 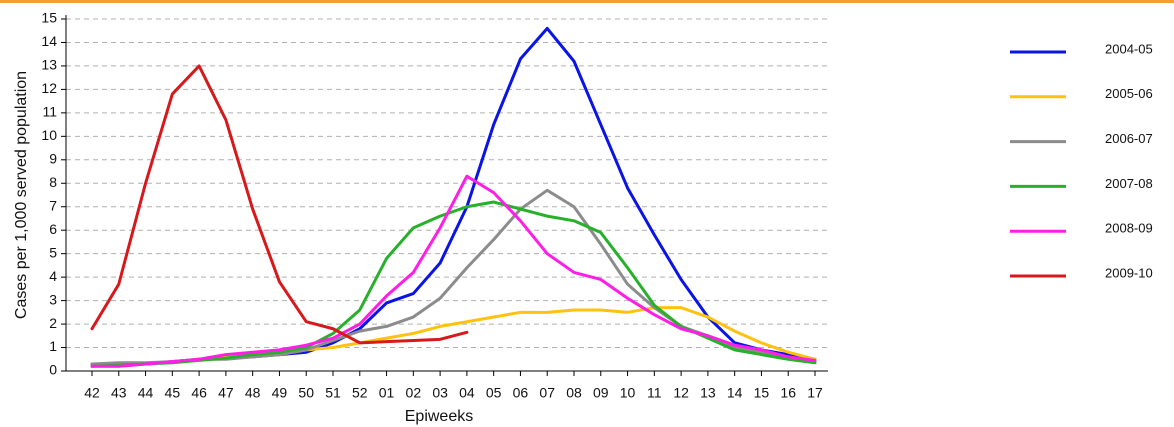 What do you see at coordinates (53, 205) in the screenshot?
I see `y-tick-label: 7` at bounding box center [53, 205].